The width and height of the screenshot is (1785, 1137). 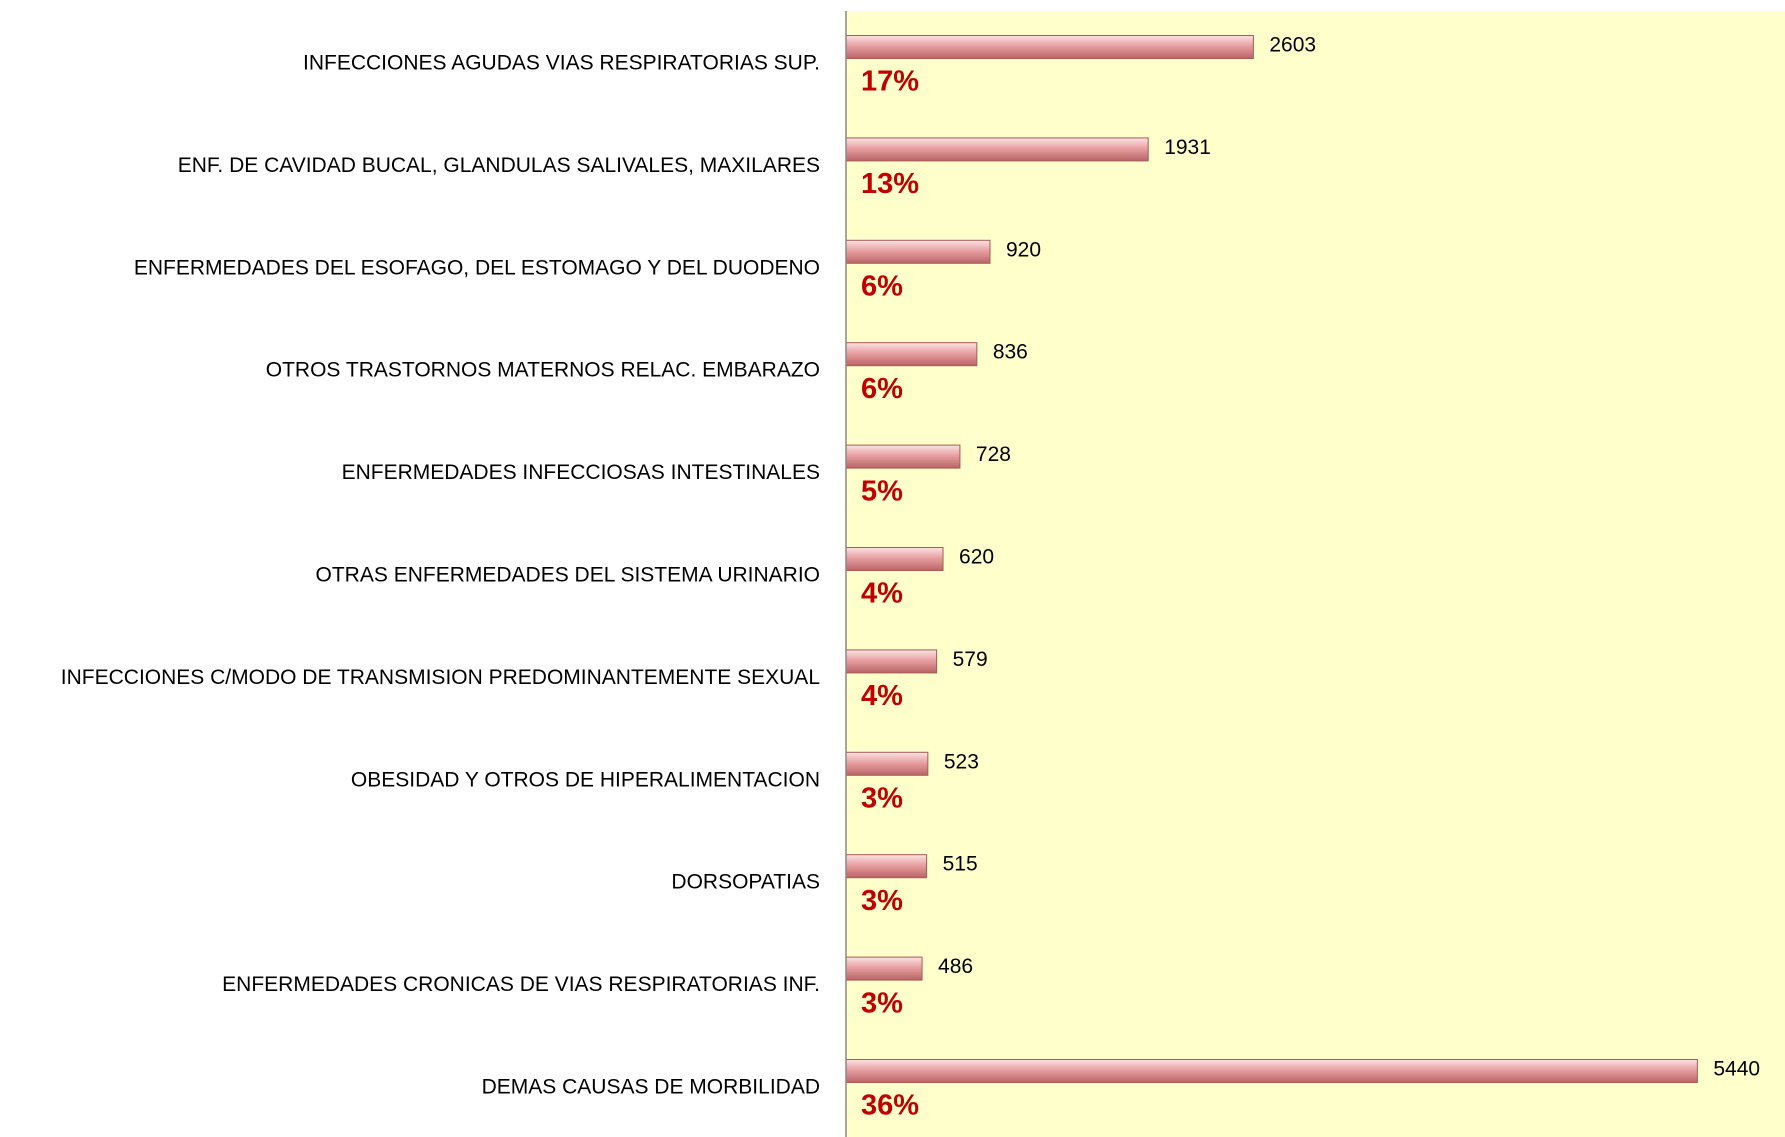 I want to click on value-label: 1931, so click(x=1187, y=147).